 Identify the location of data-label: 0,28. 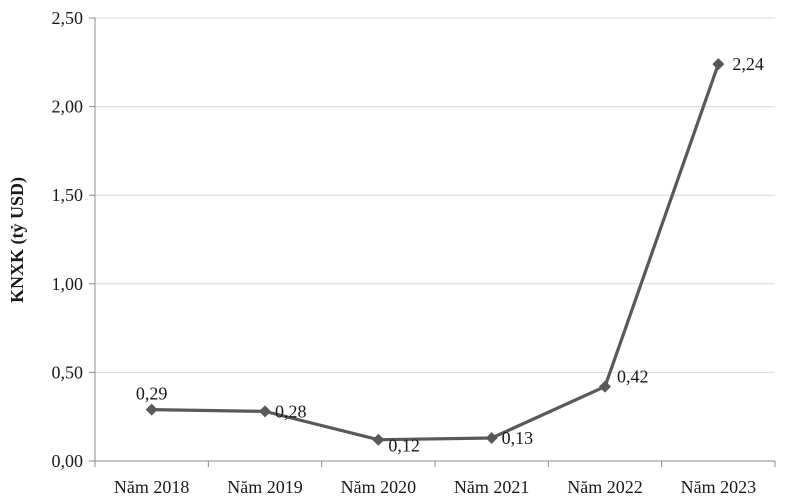
(291, 411).